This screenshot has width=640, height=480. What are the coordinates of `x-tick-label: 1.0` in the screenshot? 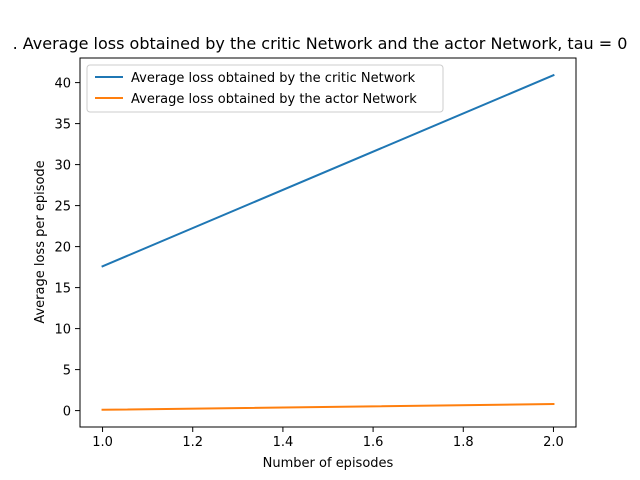 It's located at (102, 442).